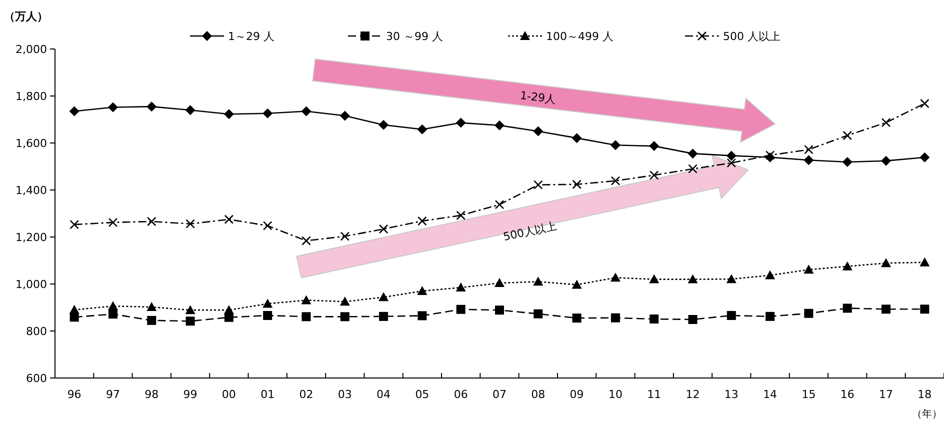 This screenshot has height=423, width=944. I want to click on x-tick-label: 04, so click(383, 394).